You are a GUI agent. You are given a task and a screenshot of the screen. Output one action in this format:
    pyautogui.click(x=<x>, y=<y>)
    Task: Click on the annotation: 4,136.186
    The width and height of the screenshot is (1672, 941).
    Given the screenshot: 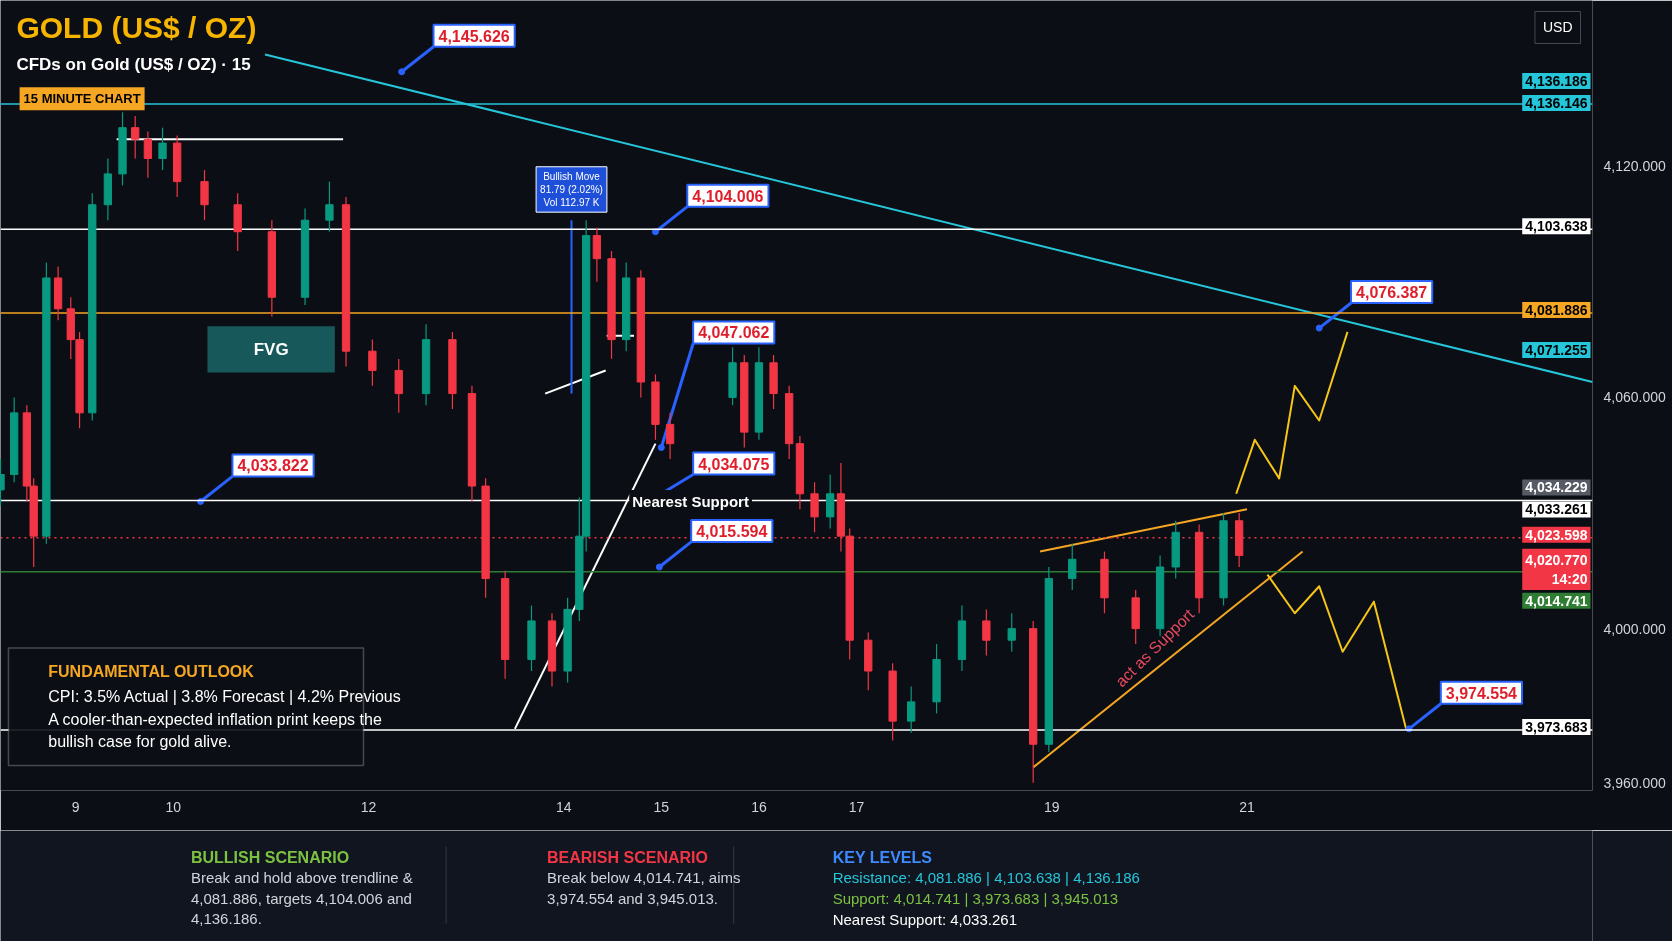 What is the action you would take?
    pyautogui.click(x=1556, y=80)
    